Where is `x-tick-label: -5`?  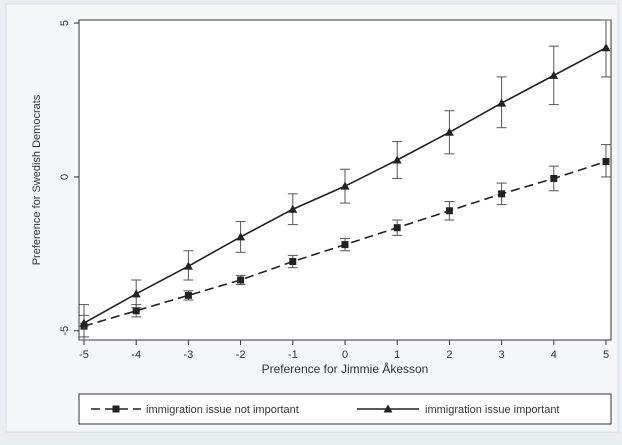
x-tick-label: -5 is located at coordinates (84, 355).